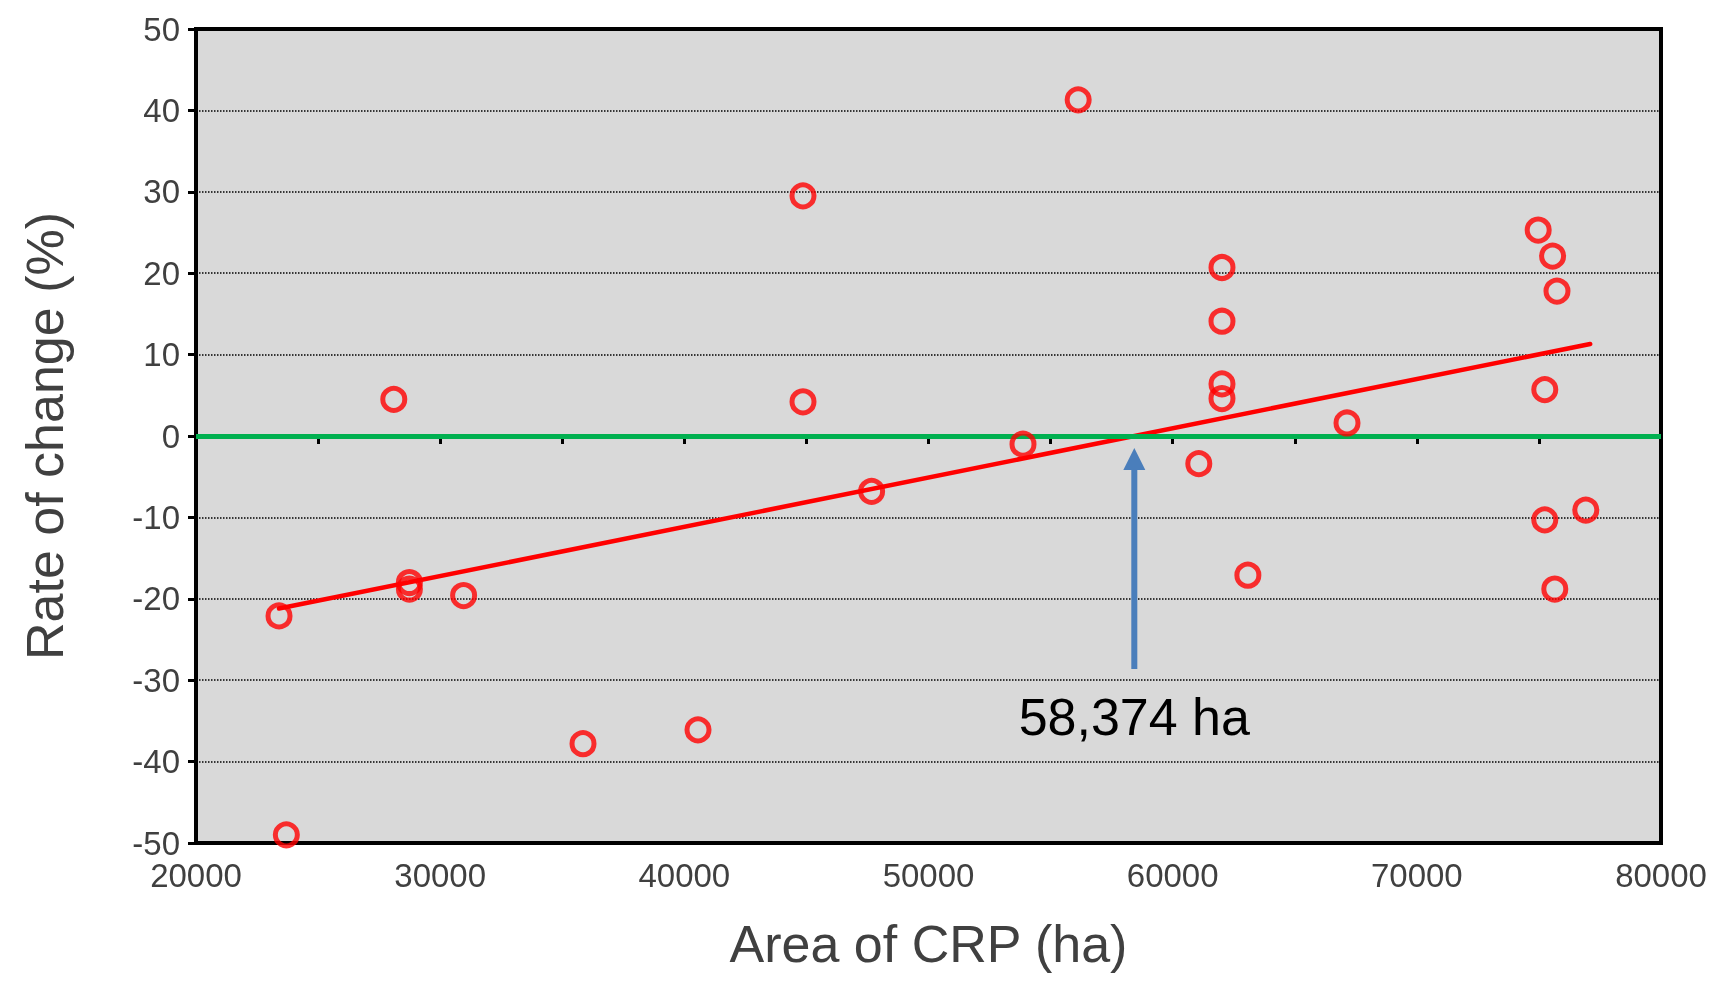 The image size is (1734, 1006). Describe the element at coordinates (156, 517) in the screenshot. I see `y-tick-label: -10` at that location.